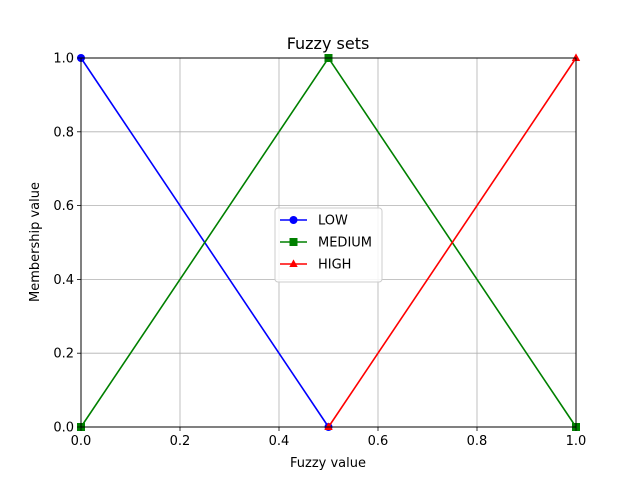  Describe the element at coordinates (315, 265) in the screenshot. I see `legend-item-high: HIGH` at that location.